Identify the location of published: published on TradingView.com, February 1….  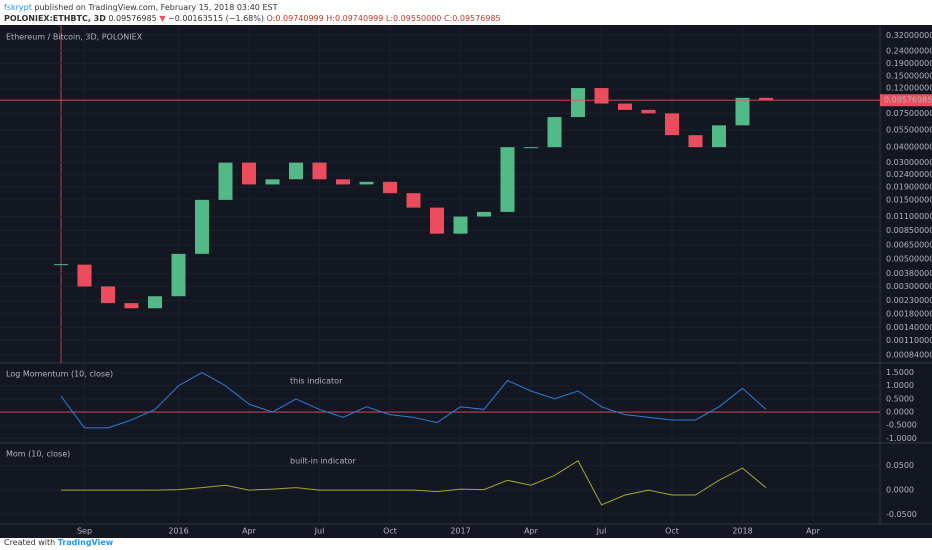
(156, 7).